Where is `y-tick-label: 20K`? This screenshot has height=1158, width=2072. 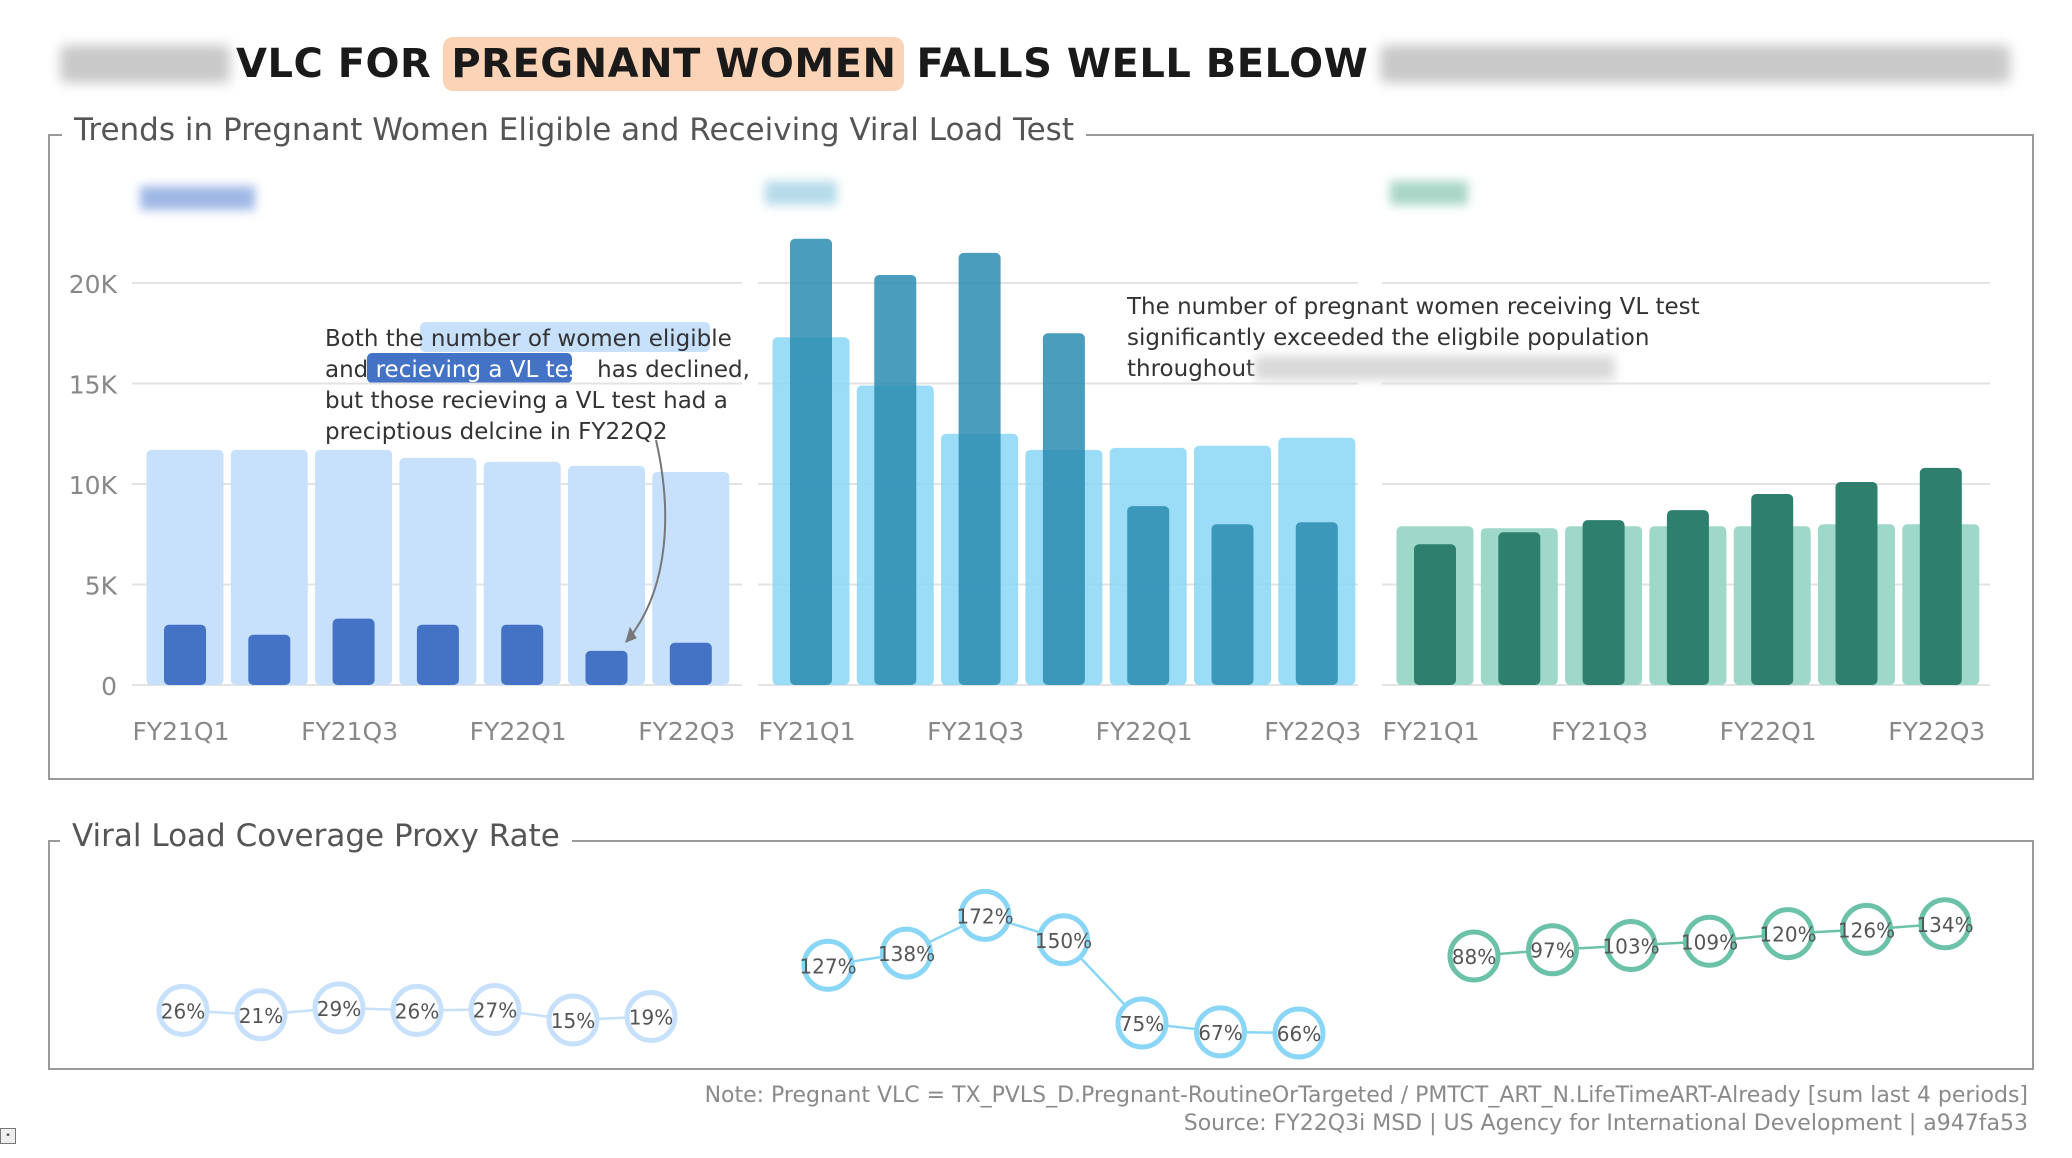 y-tick-label: 20K is located at coordinates (93, 284).